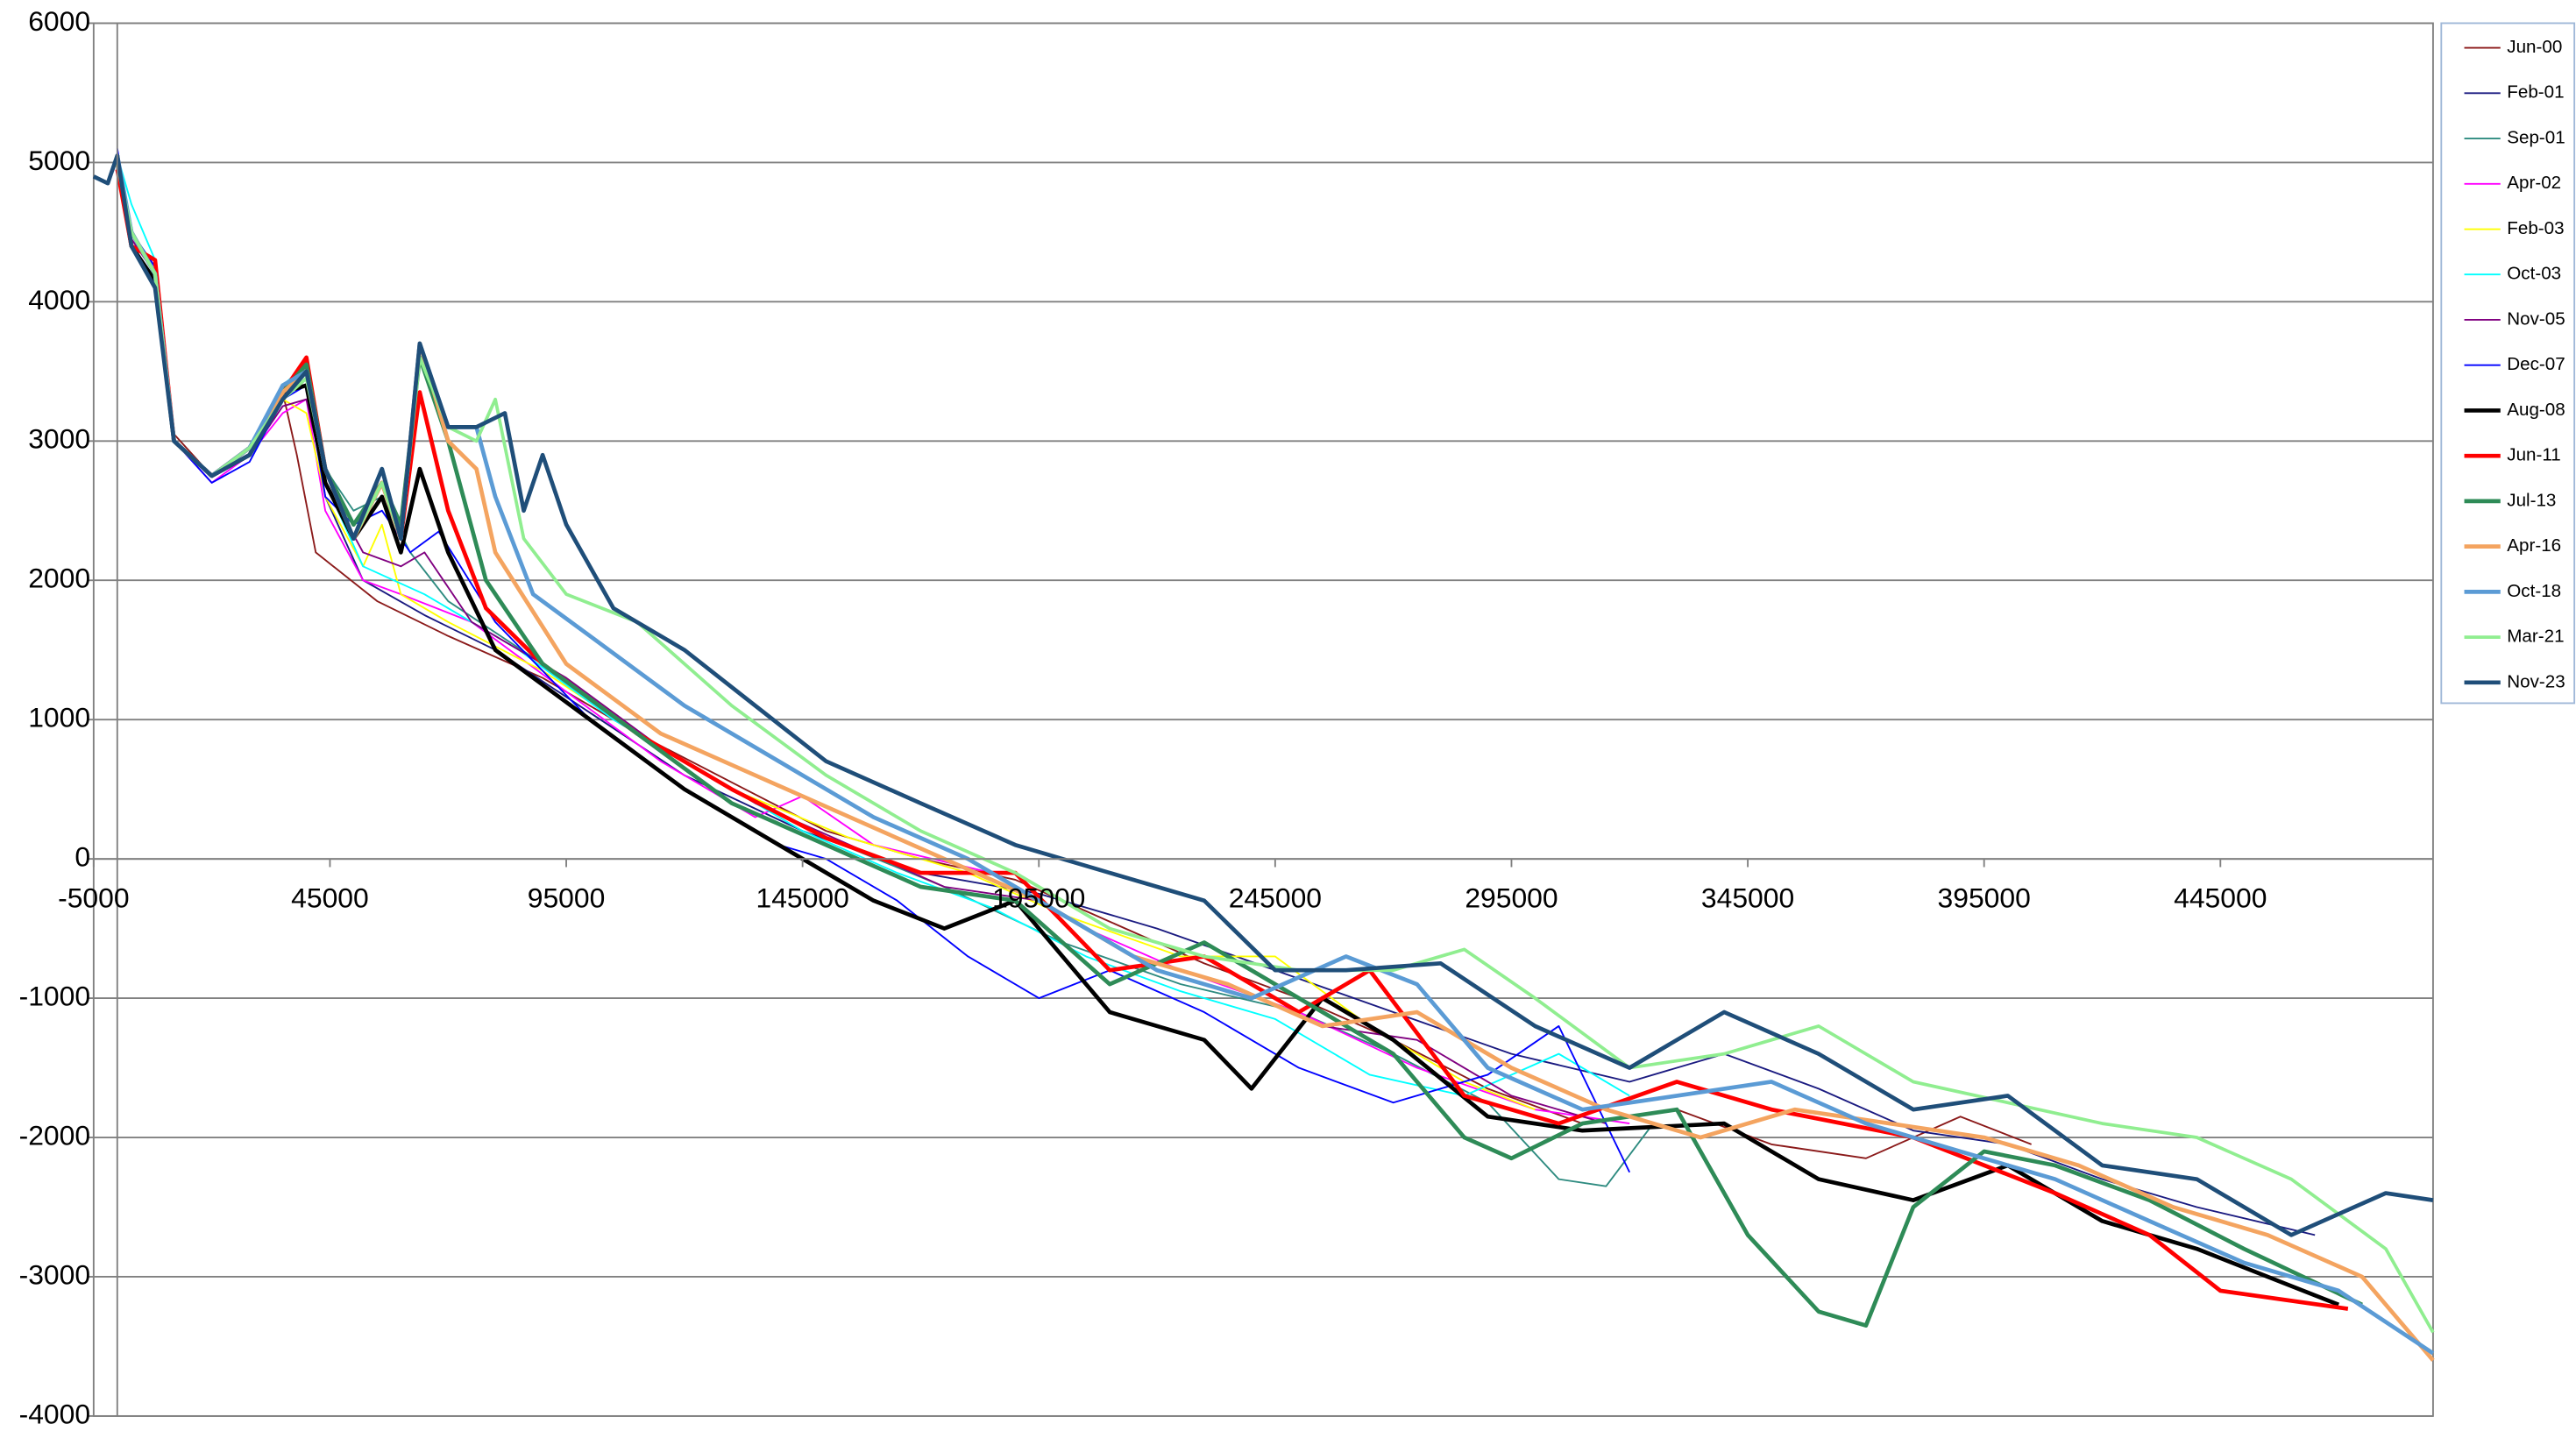  Describe the element at coordinates (55, 1135) in the screenshot. I see `y-tick-label: -2000` at that location.